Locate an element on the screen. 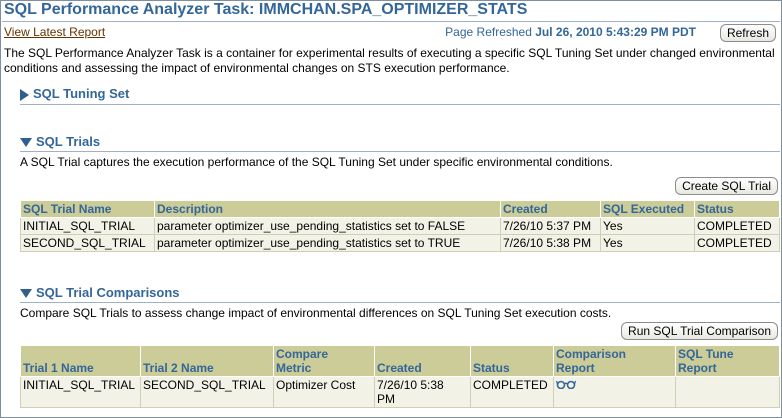 The height and width of the screenshot is (418, 782). title-divider is located at coordinates (391, 21).